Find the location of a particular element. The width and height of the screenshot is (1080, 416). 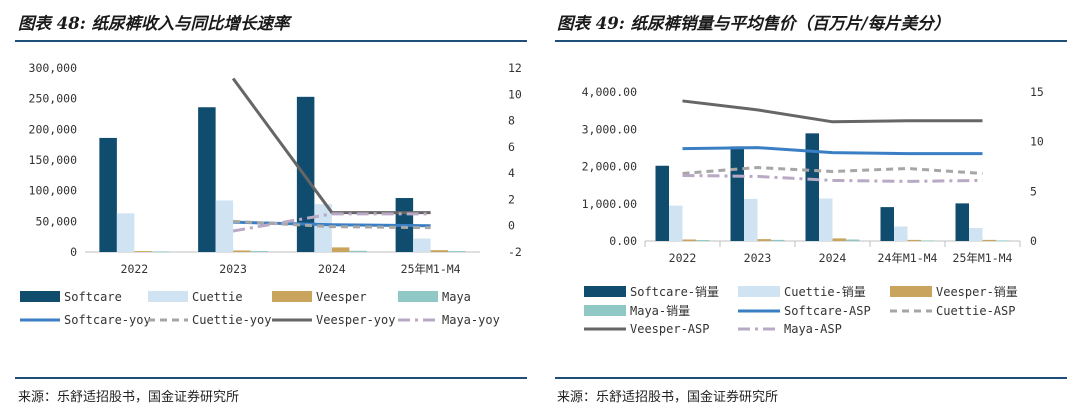

y2-tick-label: 10 is located at coordinates (515, 94).